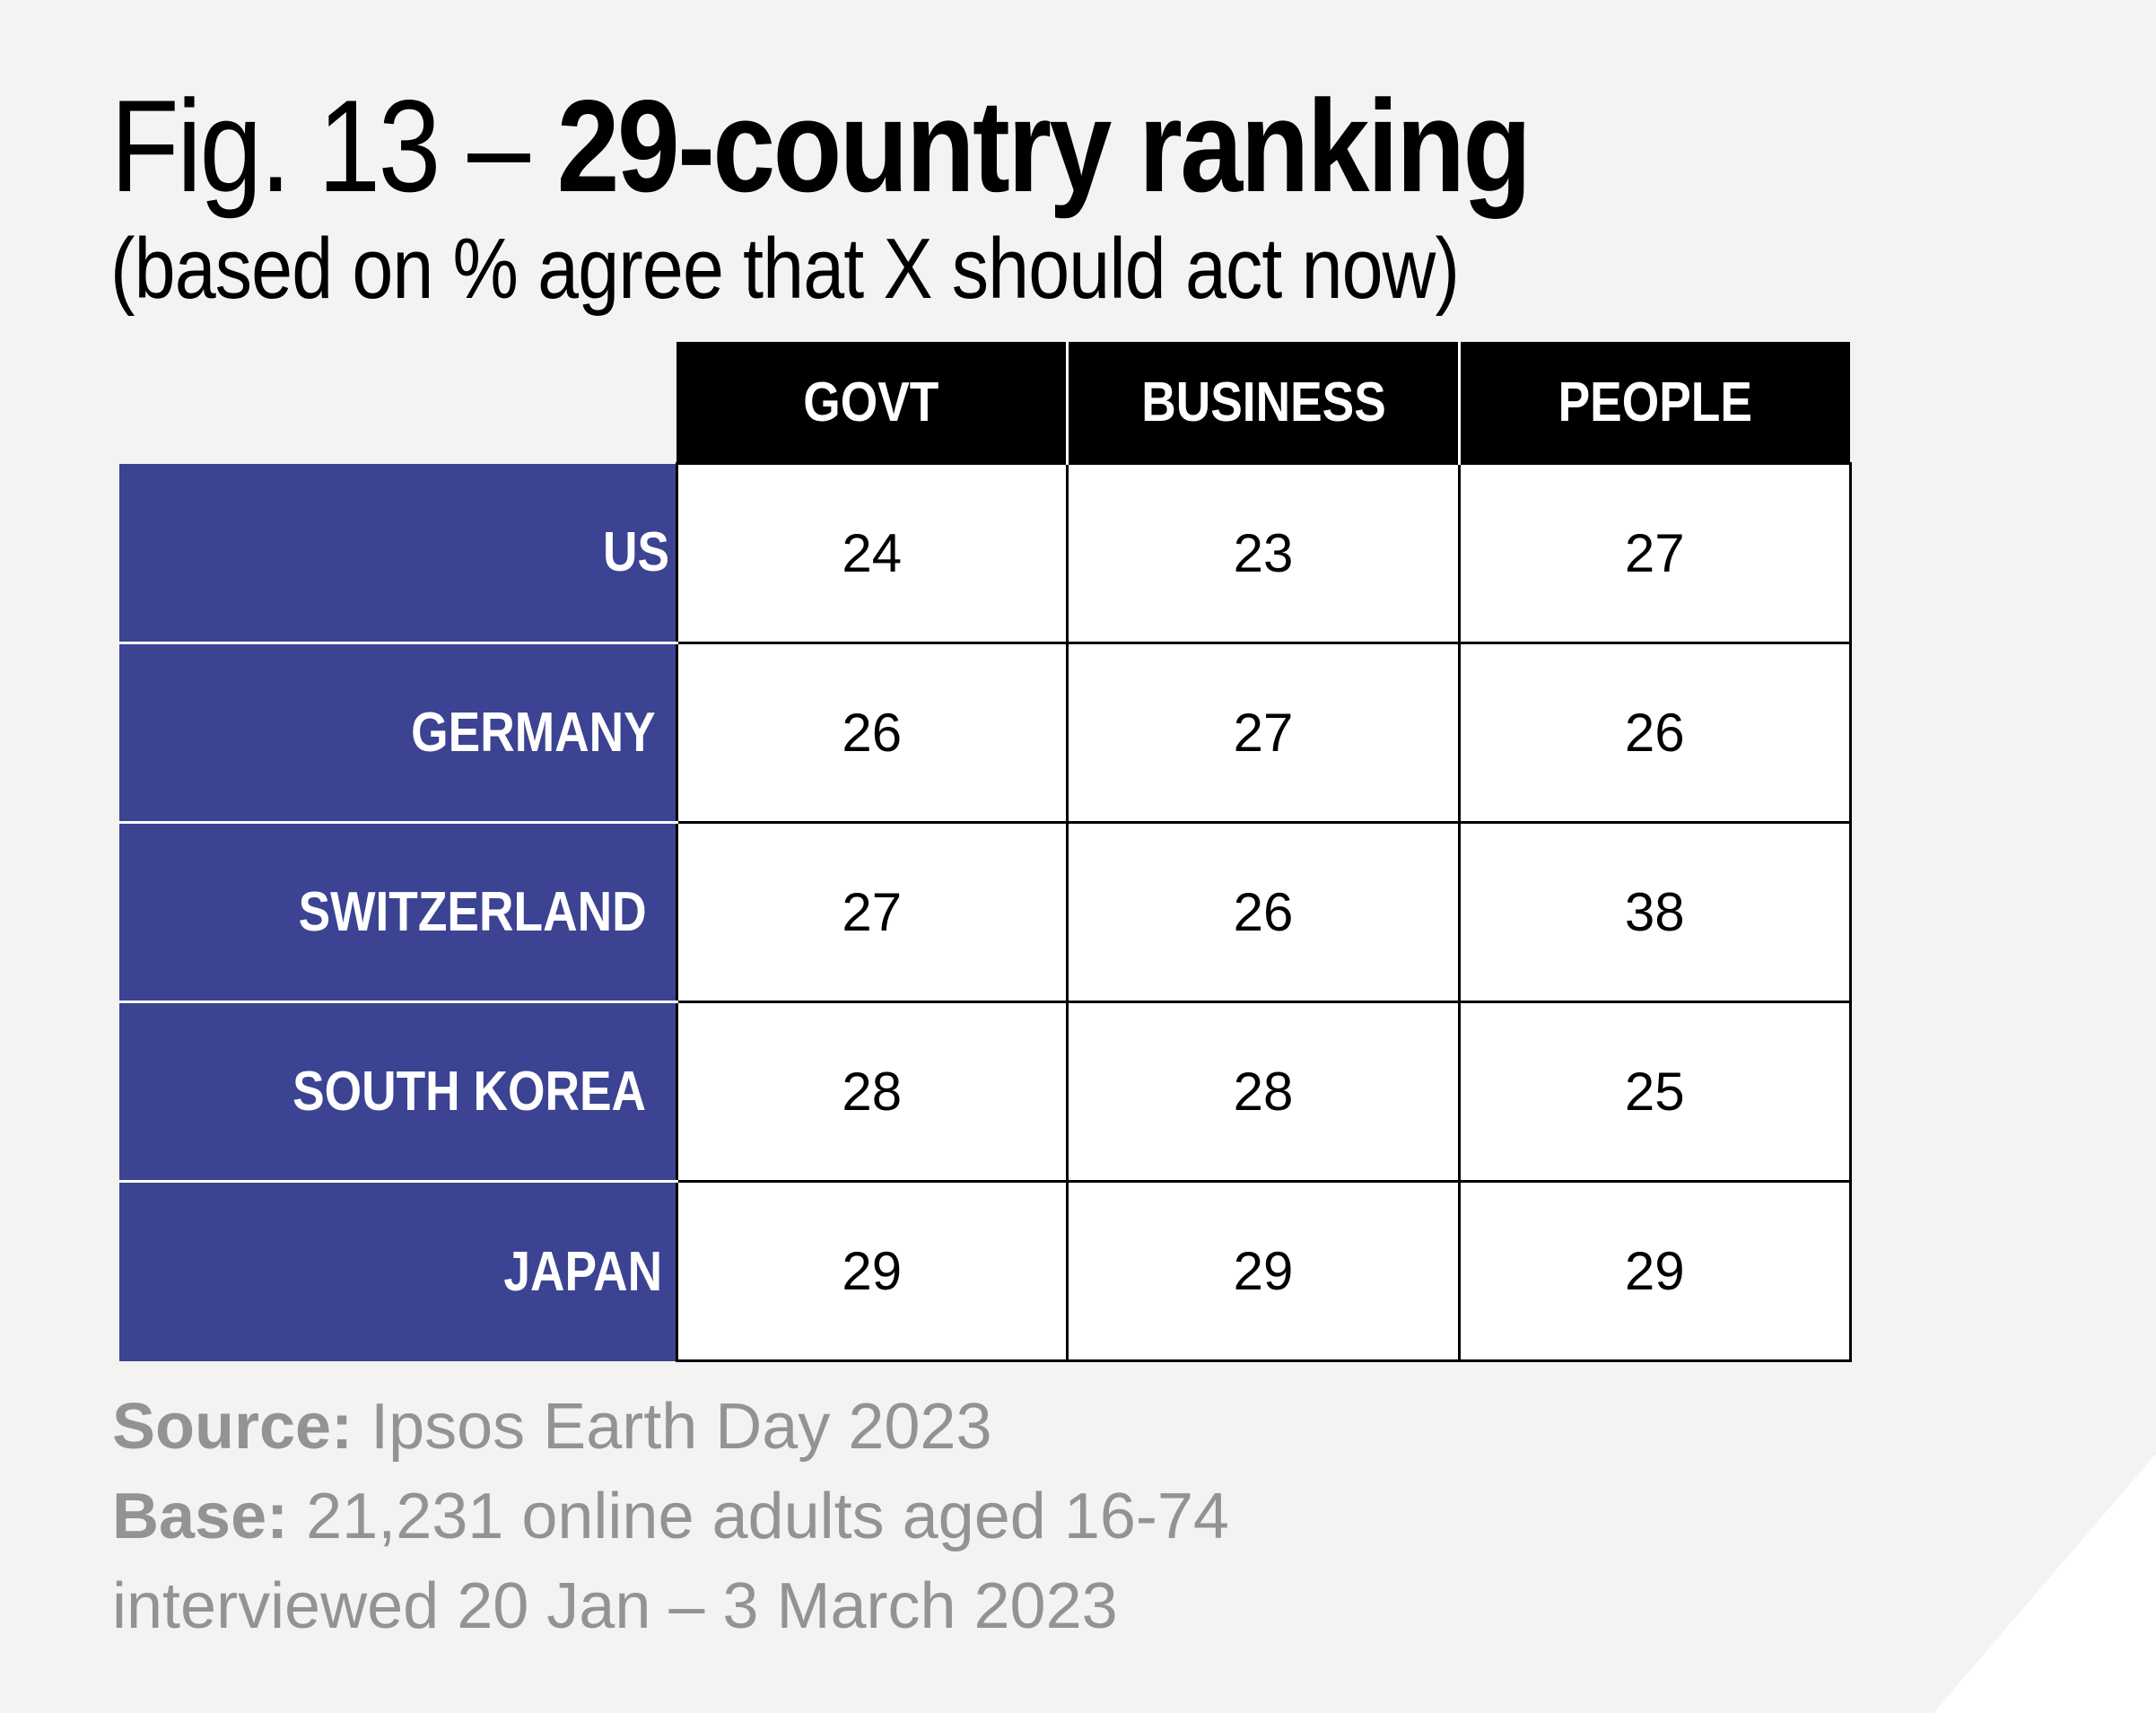 Image resolution: width=2156 pixels, height=1713 pixels. I want to click on cell-germany-business: 27, so click(1263, 733).